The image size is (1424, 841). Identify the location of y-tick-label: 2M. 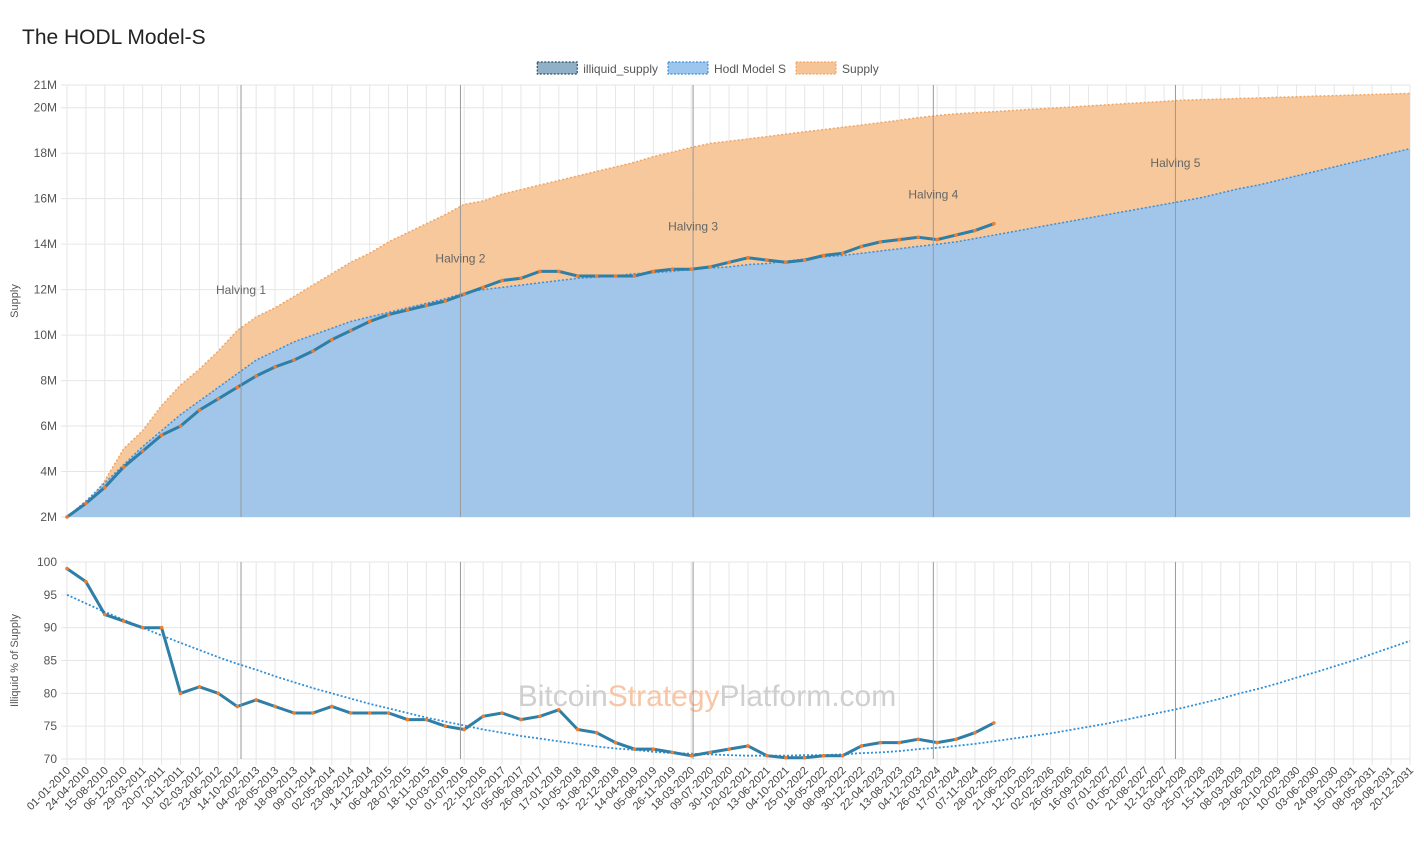
(48, 517).